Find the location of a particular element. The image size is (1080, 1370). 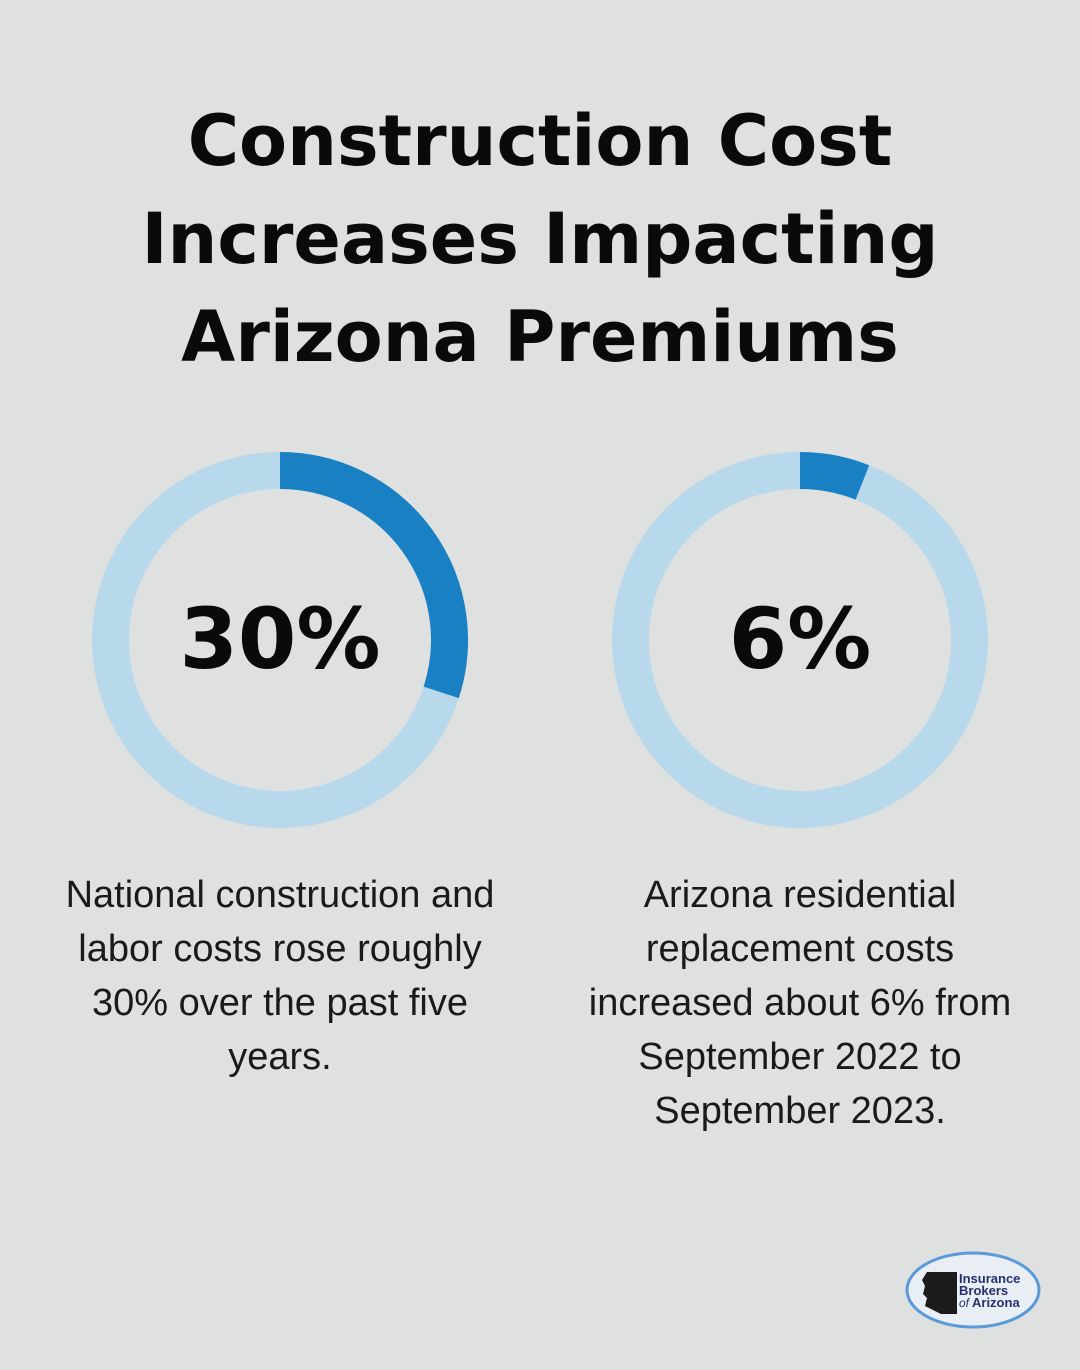

donut-center-label: 30% is located at coordinates (279, 639).